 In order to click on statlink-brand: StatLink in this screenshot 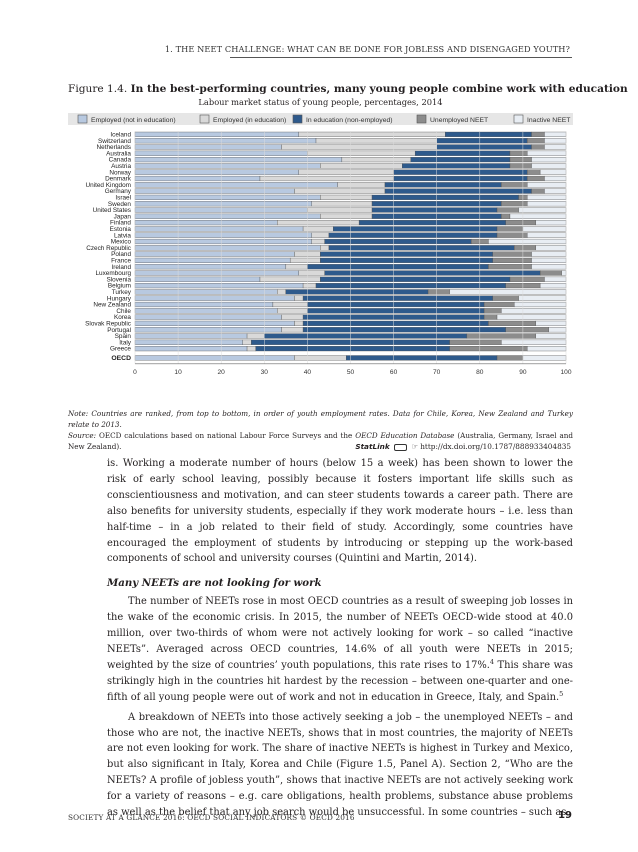, I will do `click(372, 446)`.